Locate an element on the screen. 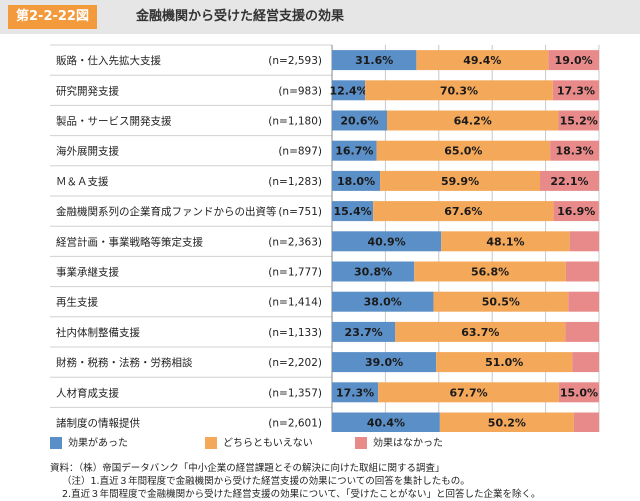 This screenshot has width=640, height=501. category-label: 販路・仕入先拡大支援 is located at coordinates (108, 60).